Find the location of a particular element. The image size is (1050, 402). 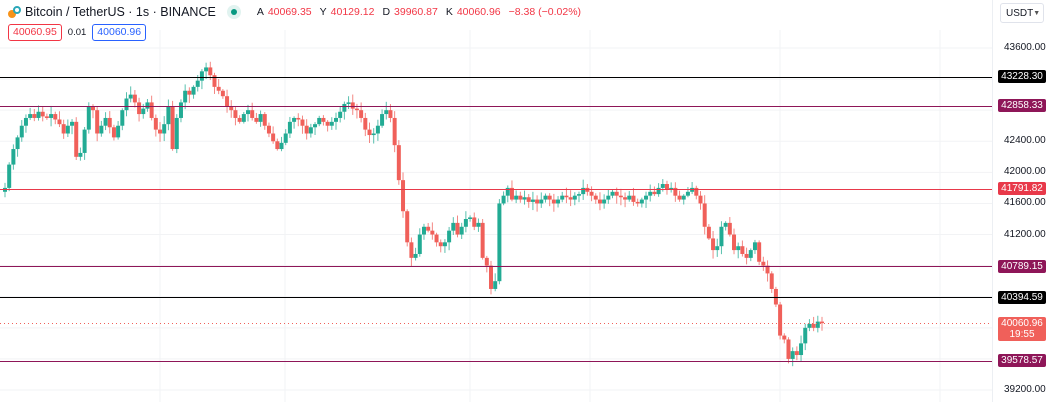

price-tick-label: 43600.00 is located at coordinates (1025, 47).